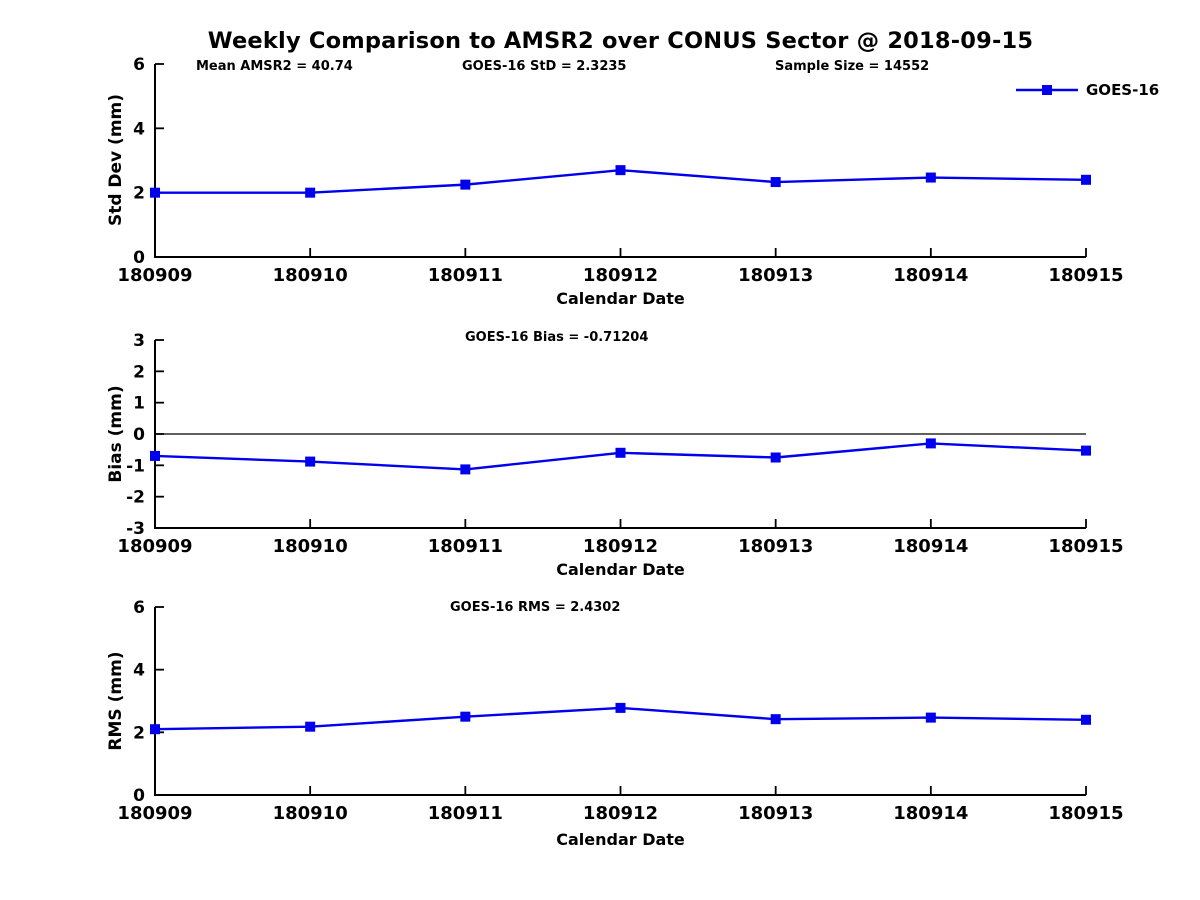  Describe the element at coordinates (116, 434) in the screenshot. I see `y-axis-label-bias: Bias (mm)` at that location.